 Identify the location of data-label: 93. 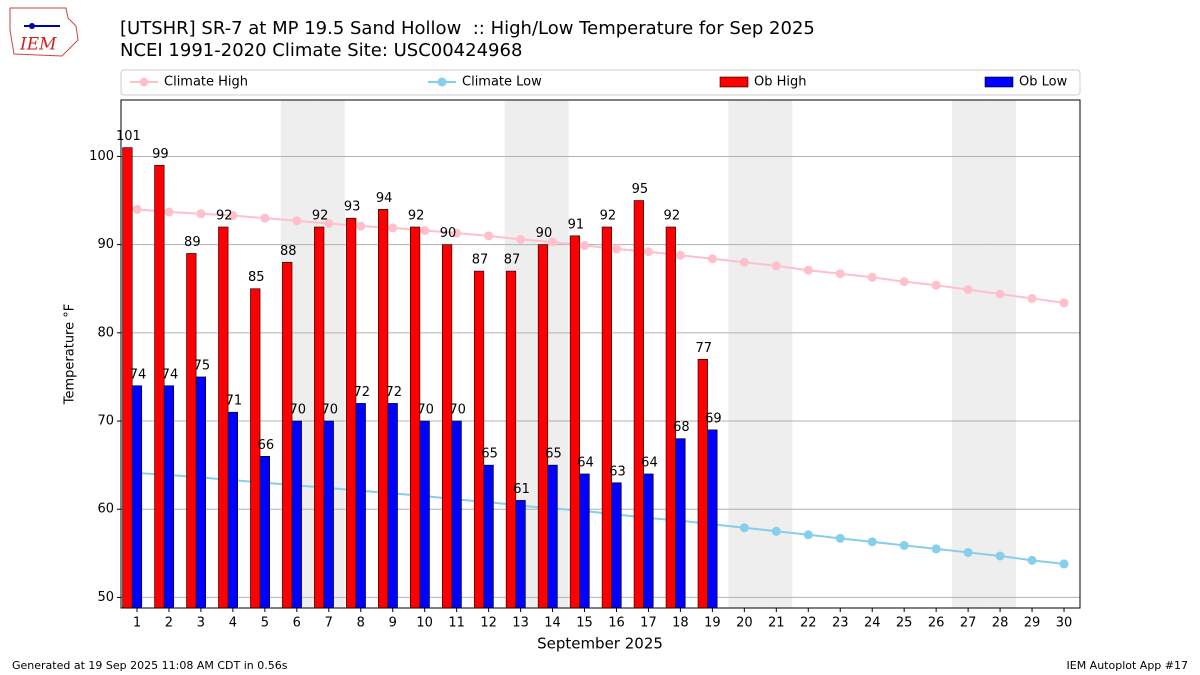
(352, 207).